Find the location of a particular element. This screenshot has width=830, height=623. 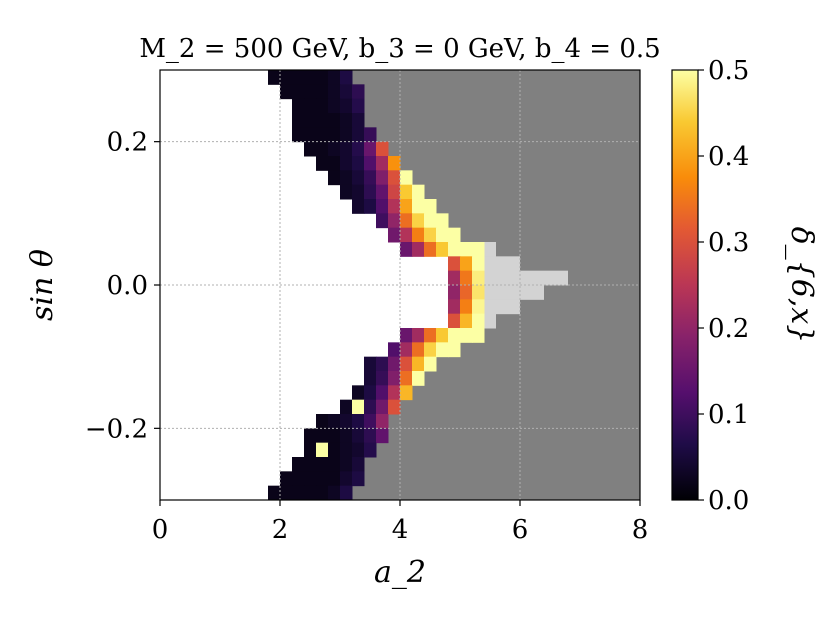

chart-title: M_2 = 500 GeV, b_3 = 0 GeV, b_4 = 0.5 is located at coordinates (399, 49).